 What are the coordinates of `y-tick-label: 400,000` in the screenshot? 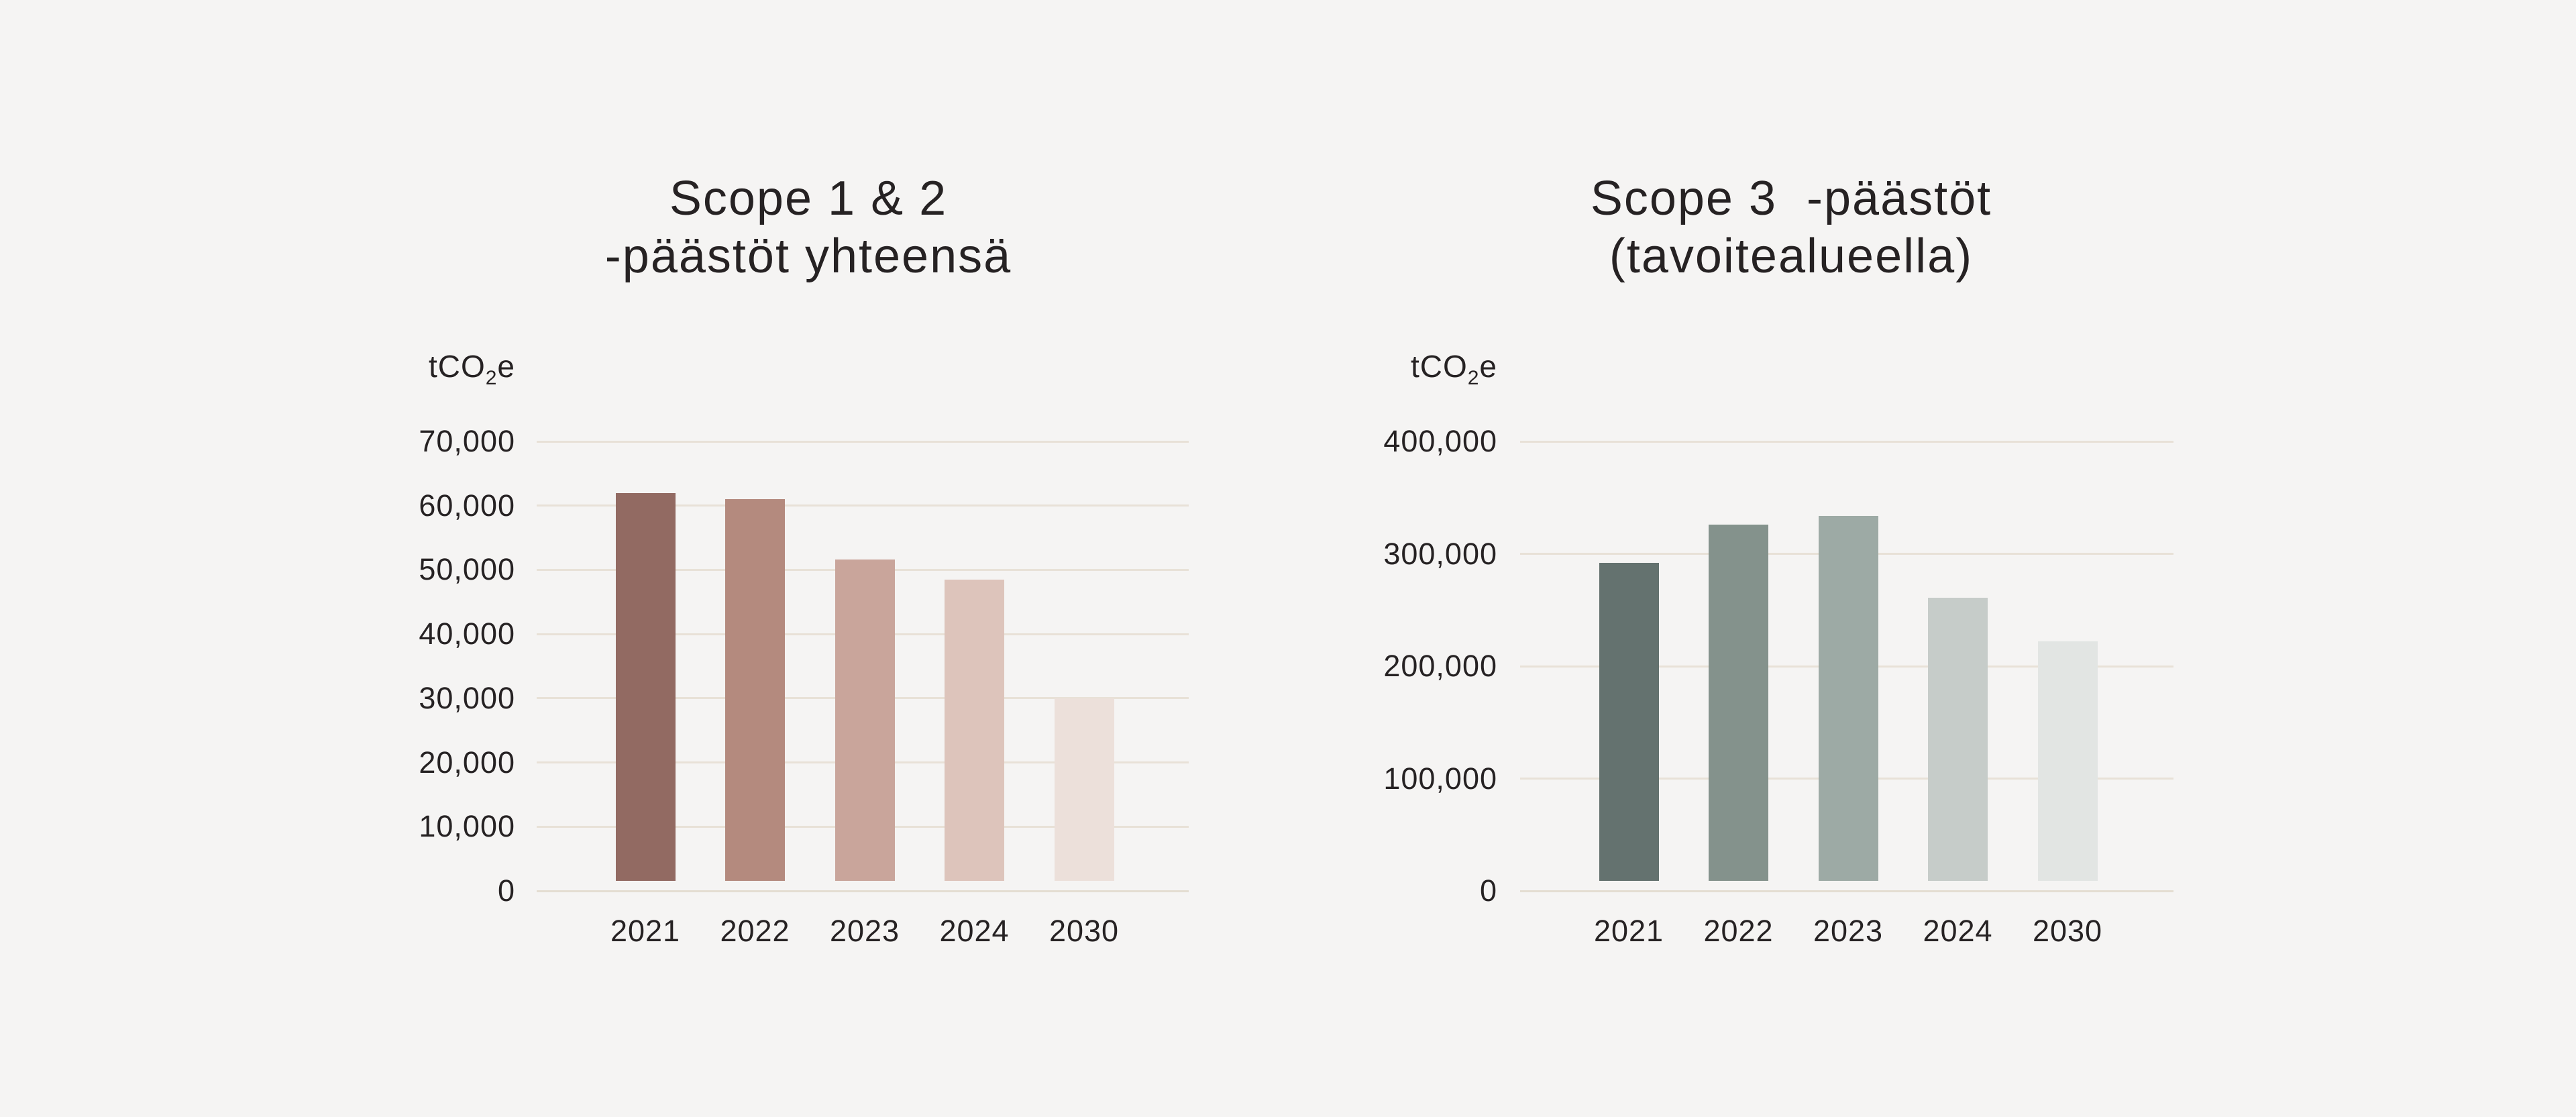 It's located at (1440, 441).